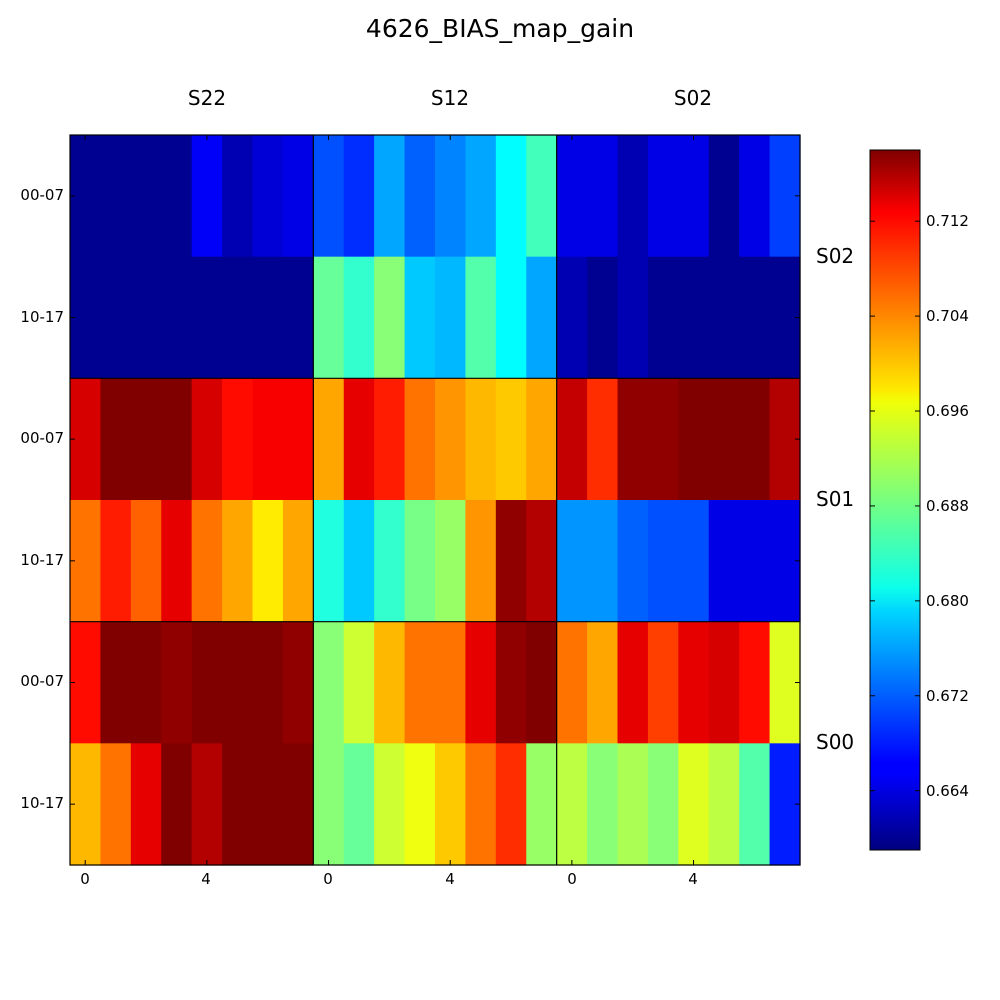 The width and height of the screenshot is (1000, 1000). Describe the element at coordinates (42, 195) in the screenshot. I see `y-tick-label: 00-07` at that location.